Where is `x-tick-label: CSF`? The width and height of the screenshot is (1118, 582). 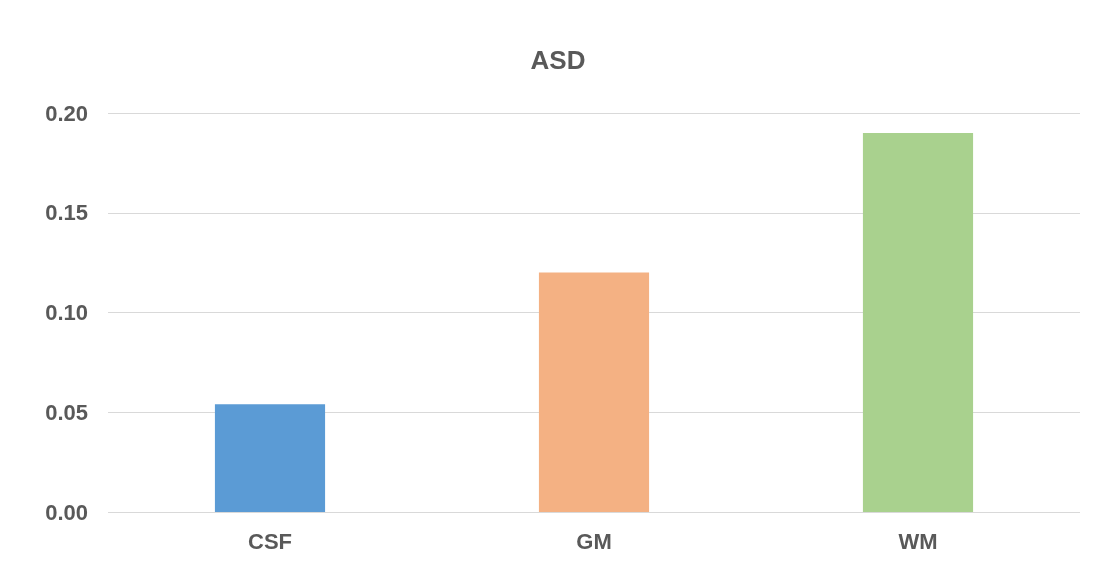 x-tick-label: CSF is located at coordinates (270, 541).